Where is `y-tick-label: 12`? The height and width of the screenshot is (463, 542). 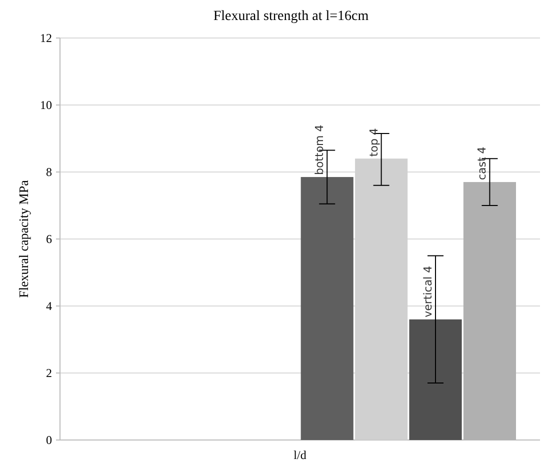 y-tick-label: 12 is located at coordinates (46, 38).